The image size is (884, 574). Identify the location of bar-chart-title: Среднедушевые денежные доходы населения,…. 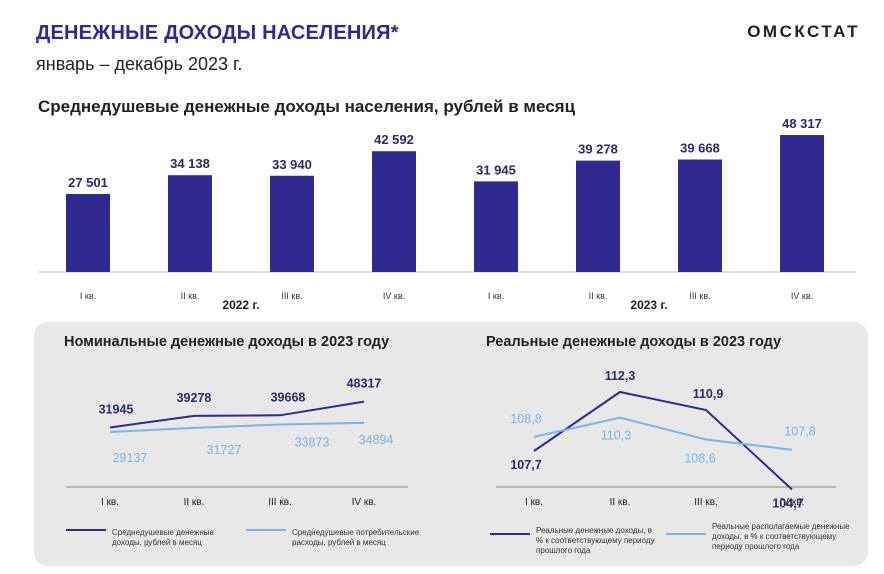
(307, 106).